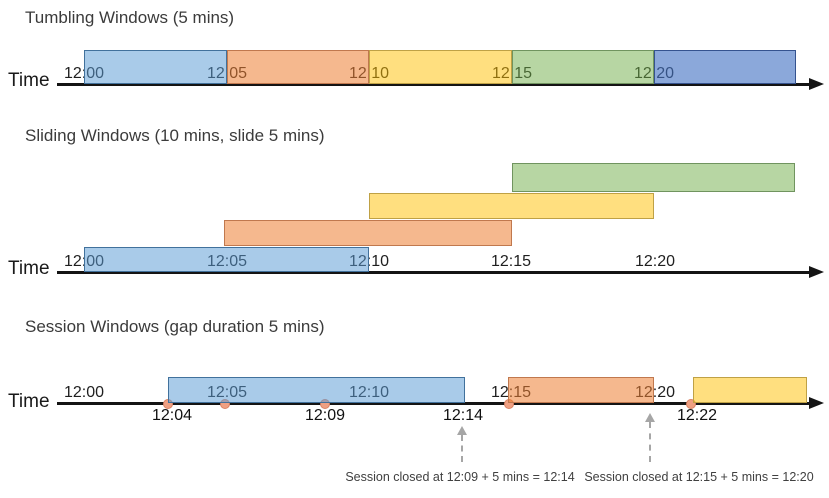  What do you see at coordinates (511, 206) in the screenshot?
I see `window-sliding-w3` at bounding box center [511, 206].